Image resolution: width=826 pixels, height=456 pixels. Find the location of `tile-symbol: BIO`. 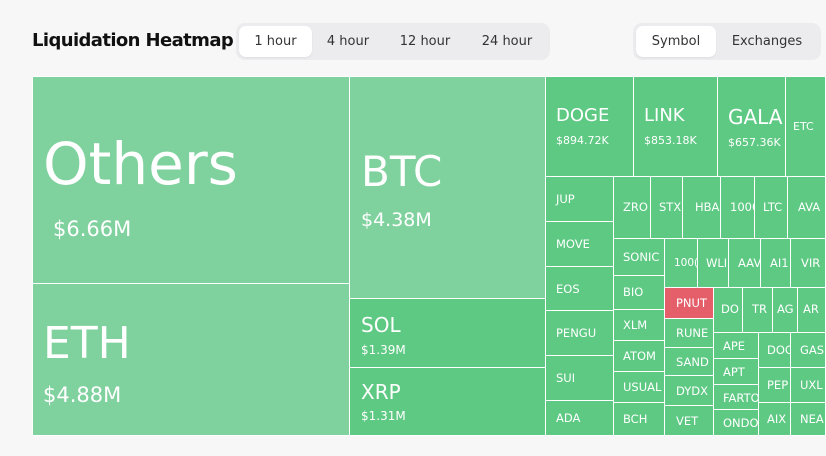

tile-symbol: BIO is located at coordinates (633, 292).